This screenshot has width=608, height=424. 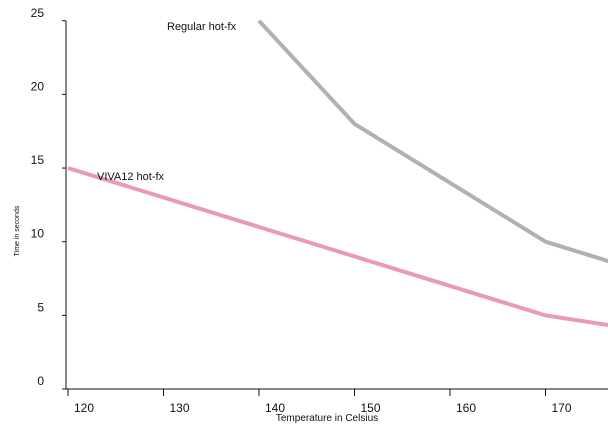 What do you see at coordinates (179, 408) in the screenshot?
I see `x-tick-label: 130` at bounding box center [179, 408].